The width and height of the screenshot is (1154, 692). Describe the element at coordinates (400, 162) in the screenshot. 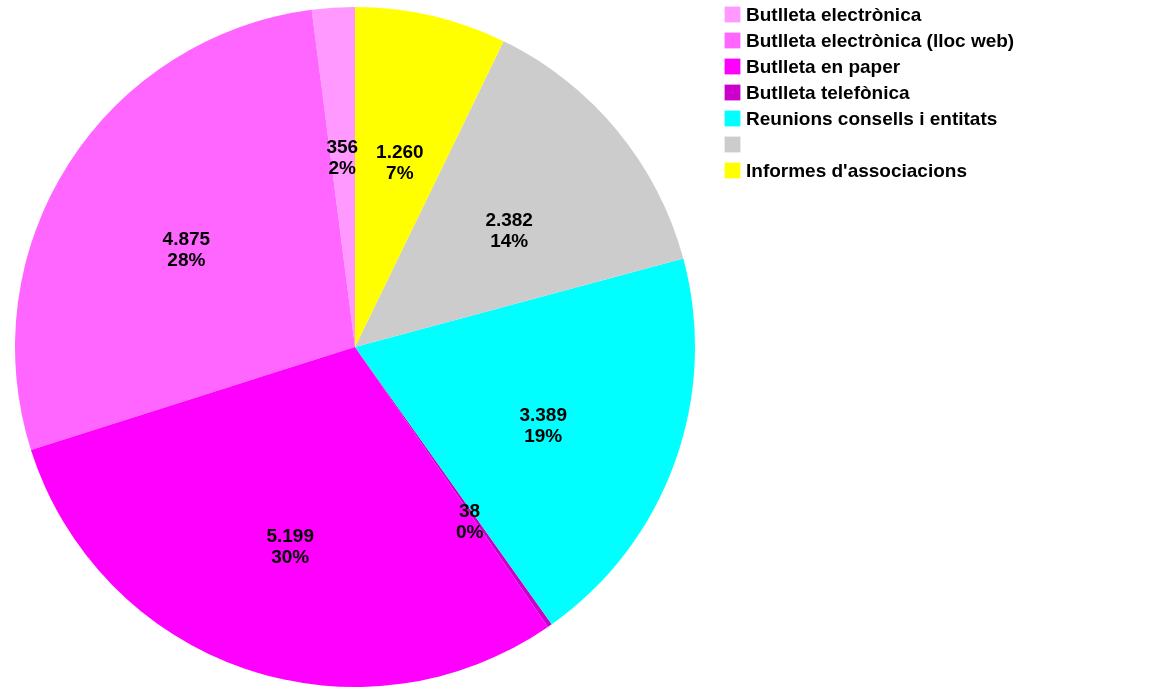

I see `data-label: 1.260 7%` at that location.